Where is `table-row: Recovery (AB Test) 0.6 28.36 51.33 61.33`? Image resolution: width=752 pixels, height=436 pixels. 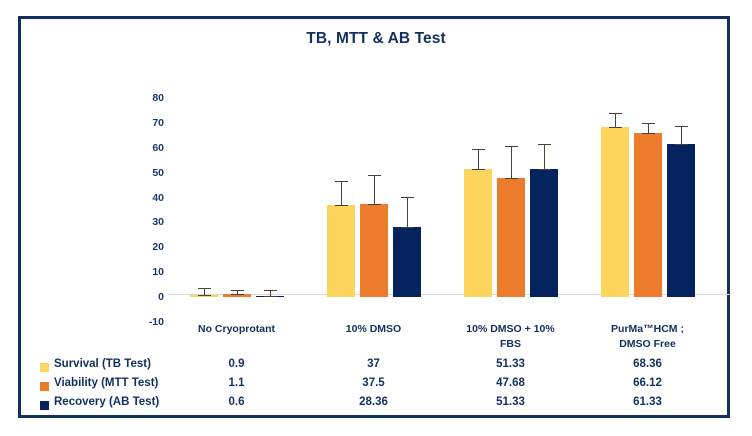
table-row: Recovery (AB Test) 0.6 28.36 51.33 61.33 is located at coordinates (374, 405).